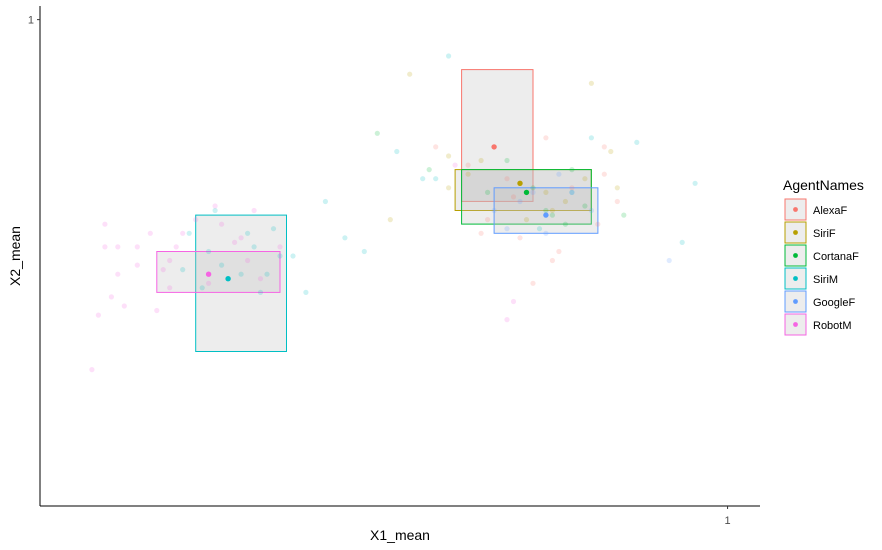  I want to click on box-googlef, so click(546, 210).